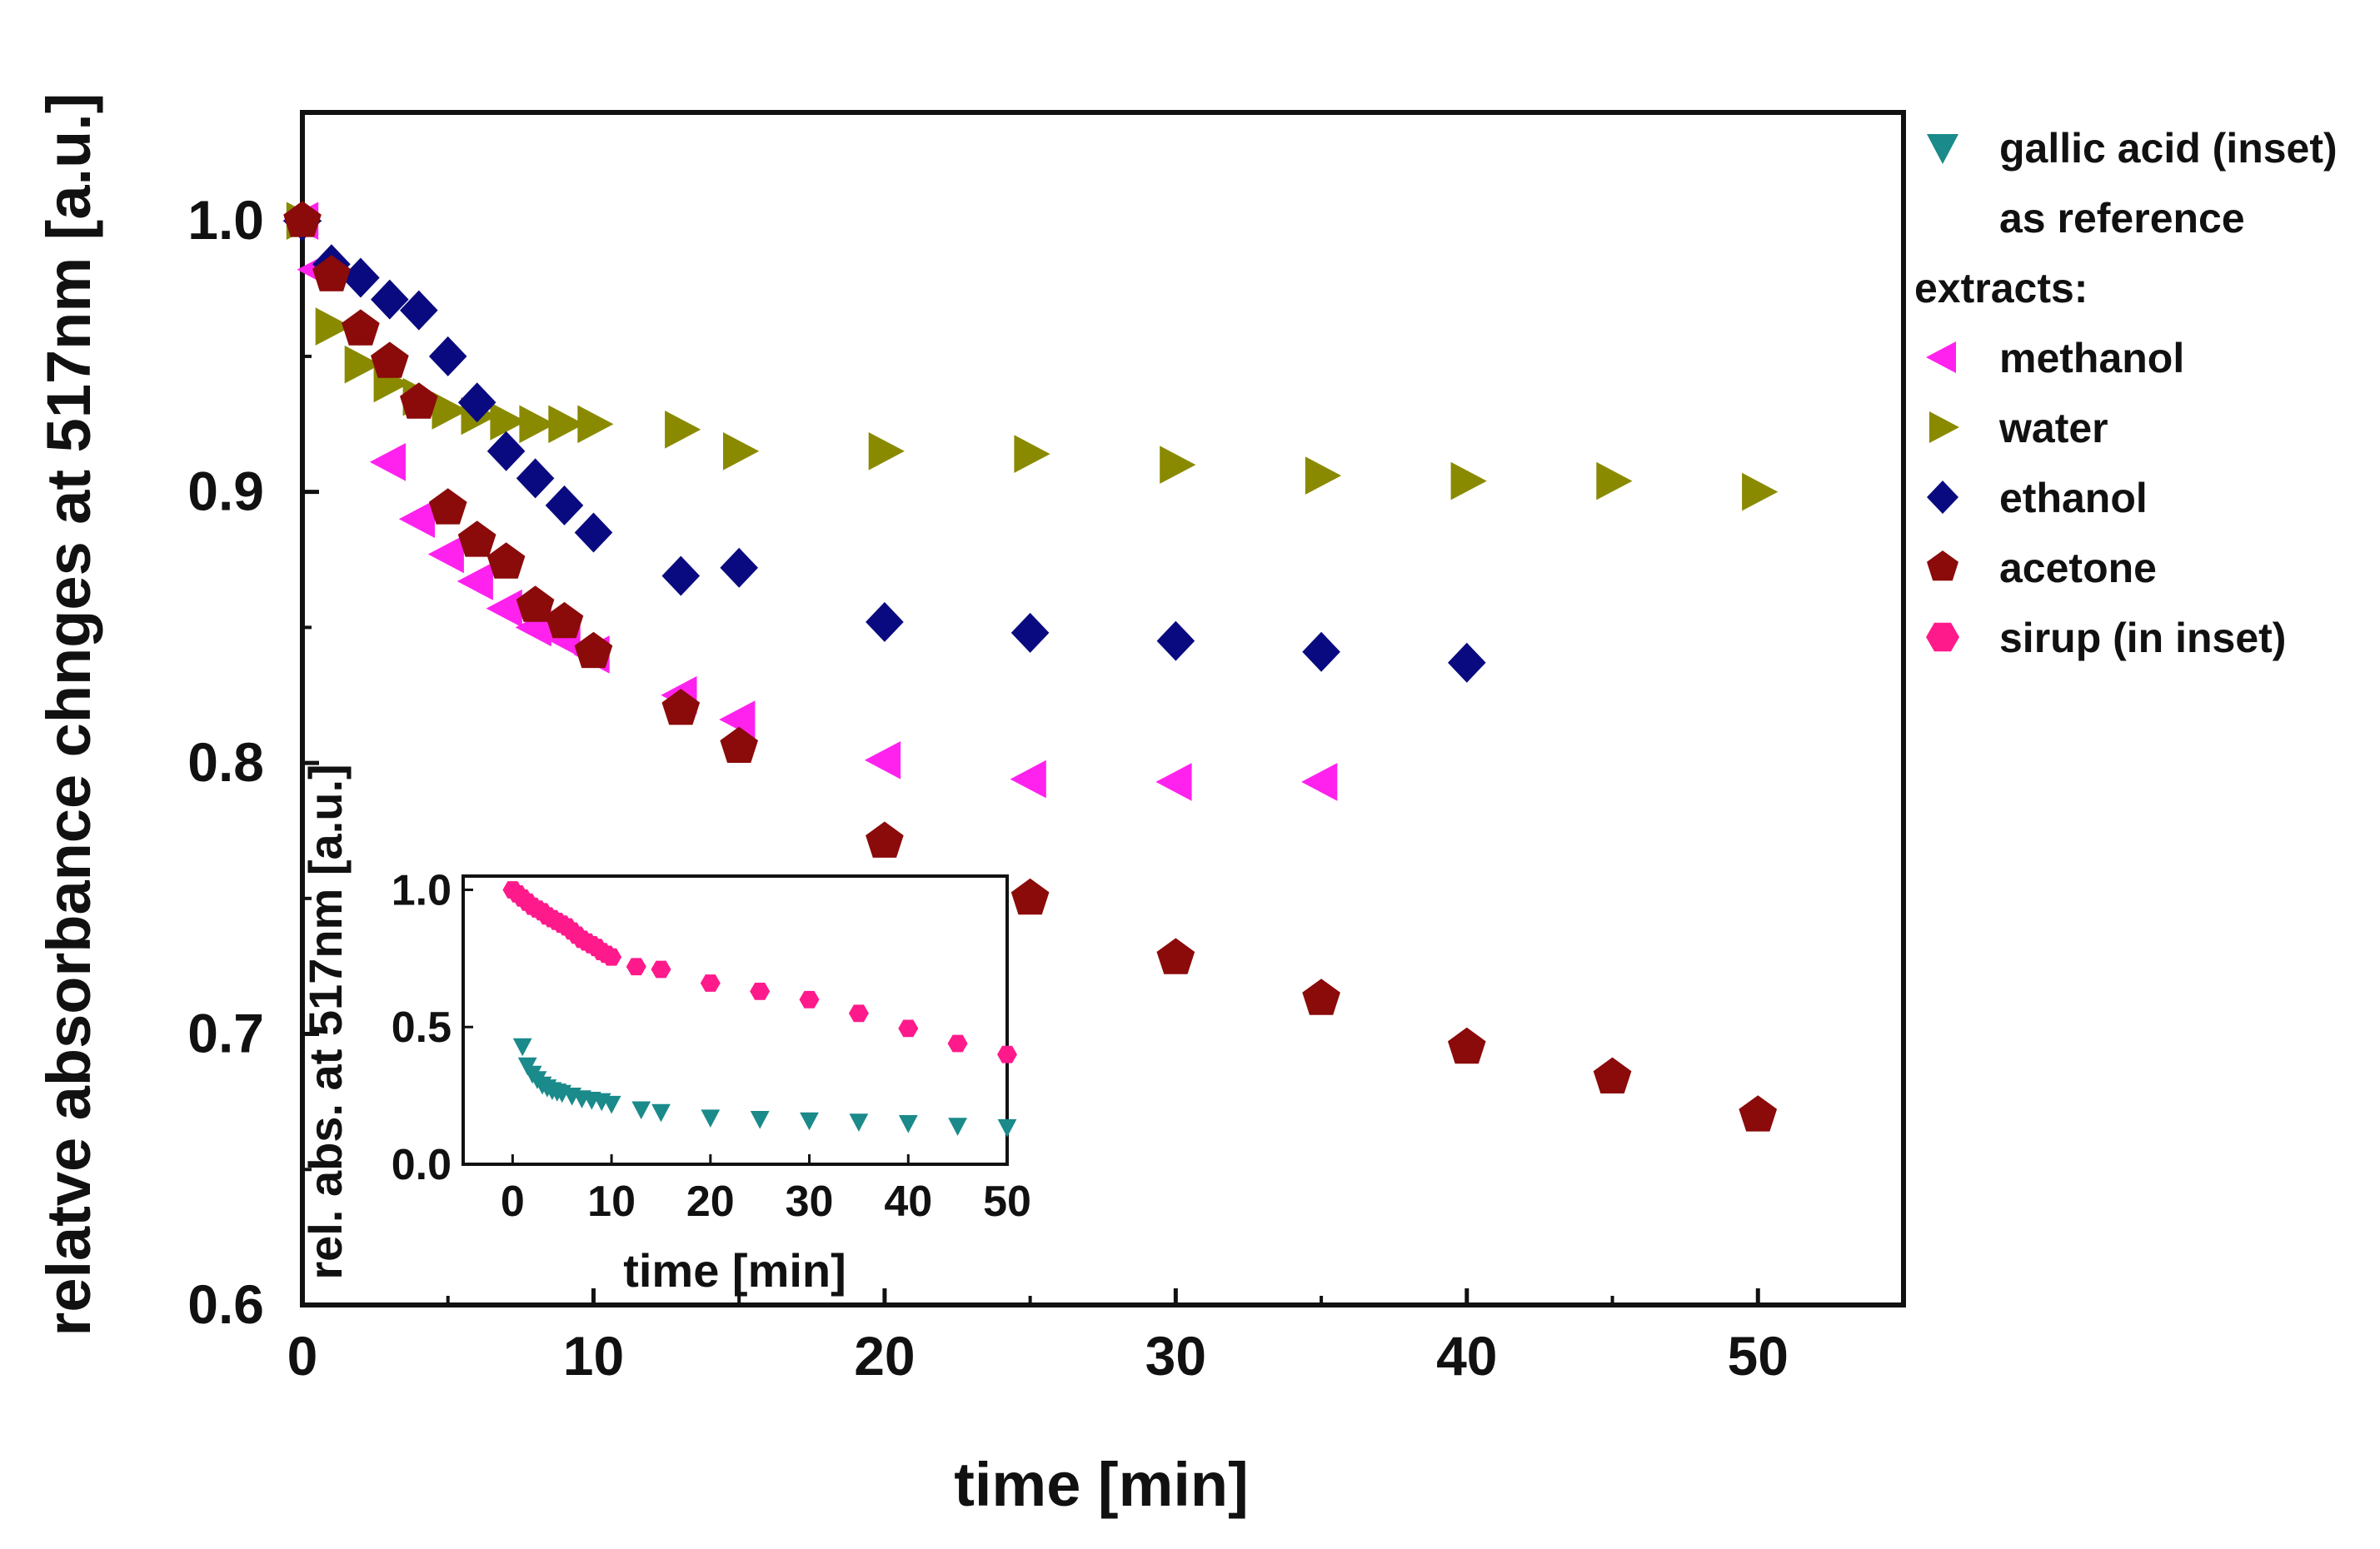 Image resolution: width=2380 pixels, height=1549 pixels. I want to click on main-x-tick-label: 20, so click(884, 1356).